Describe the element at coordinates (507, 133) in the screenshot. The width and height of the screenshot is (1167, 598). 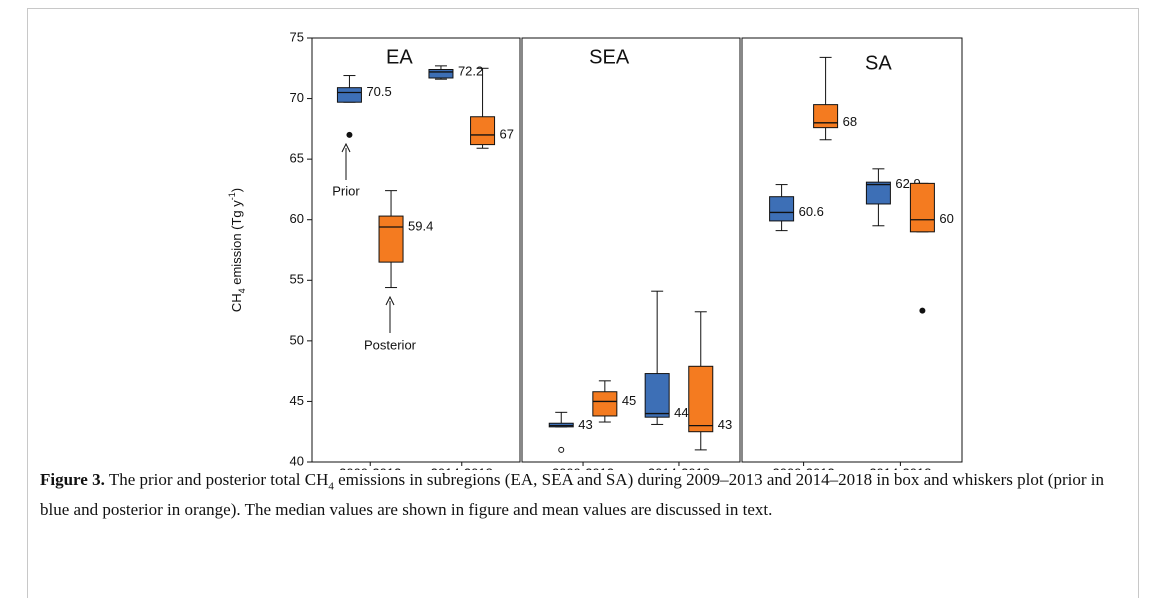
I see `median-label: 67` at that location.